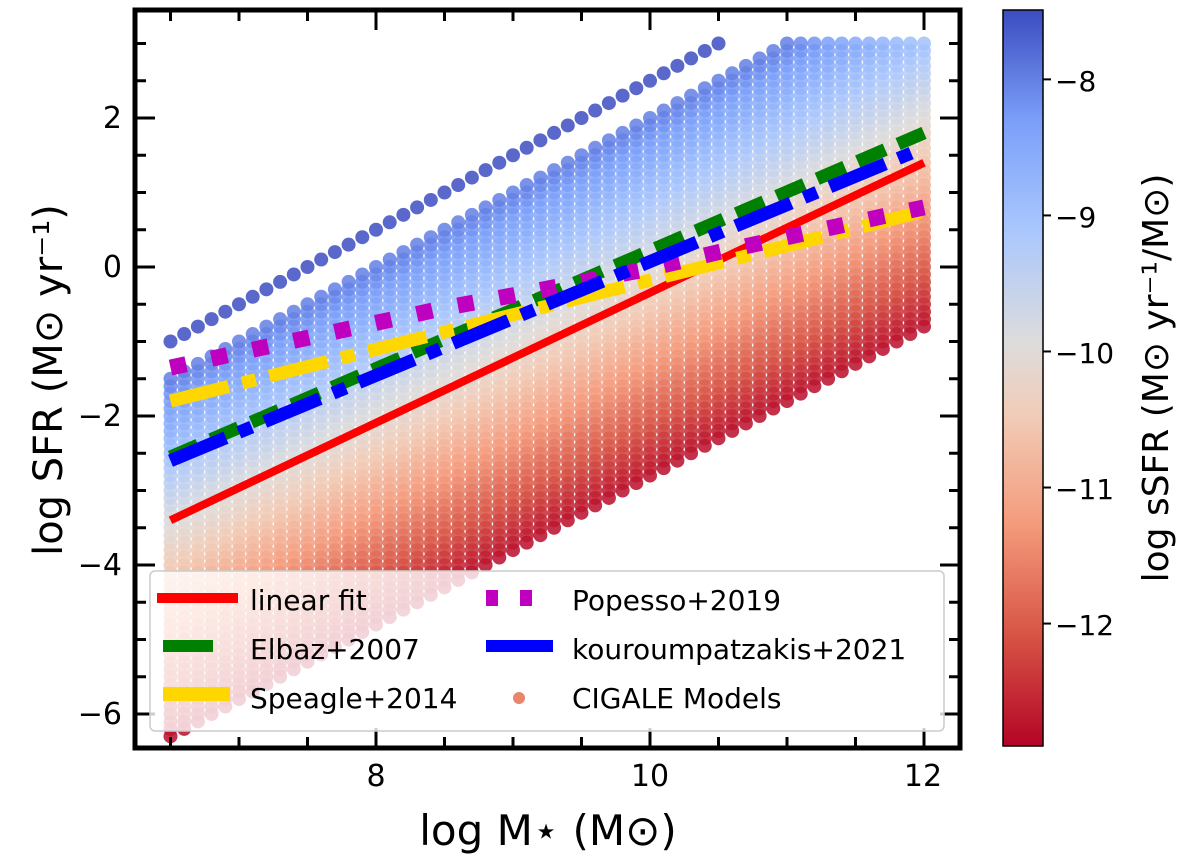  I want to click on y-tick-label: 0, so click(112, 267).